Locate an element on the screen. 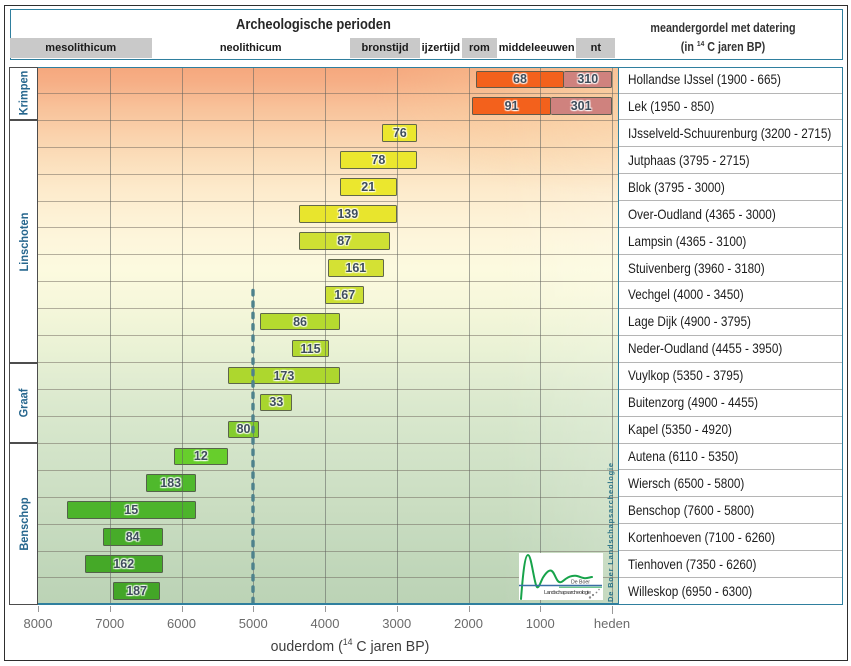  svg-text: Landschapsarcheologie is located at coordinates (567, 593).